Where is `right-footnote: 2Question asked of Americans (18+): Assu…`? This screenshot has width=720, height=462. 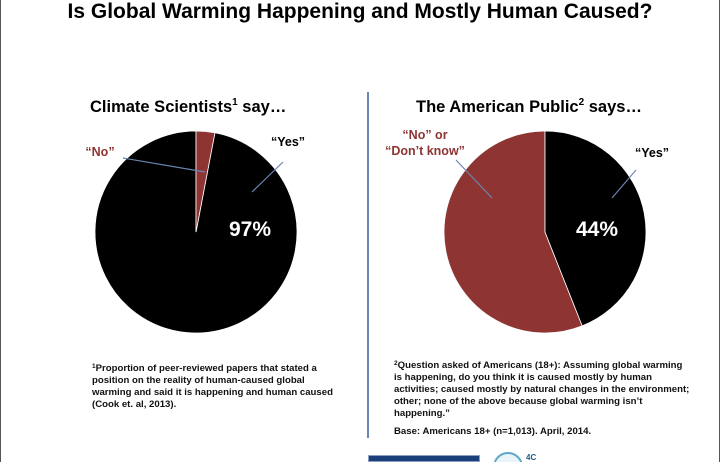
right-footnote: 2Question asked of Americans (18+): Assu… is located at coordinates (553, 389).